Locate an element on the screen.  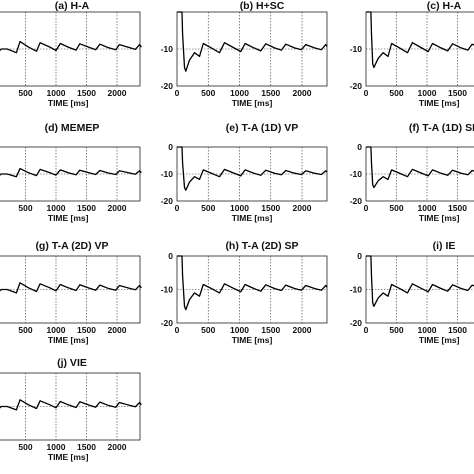
panel-title: (b) H+SC is located at coordinates (262, 6).